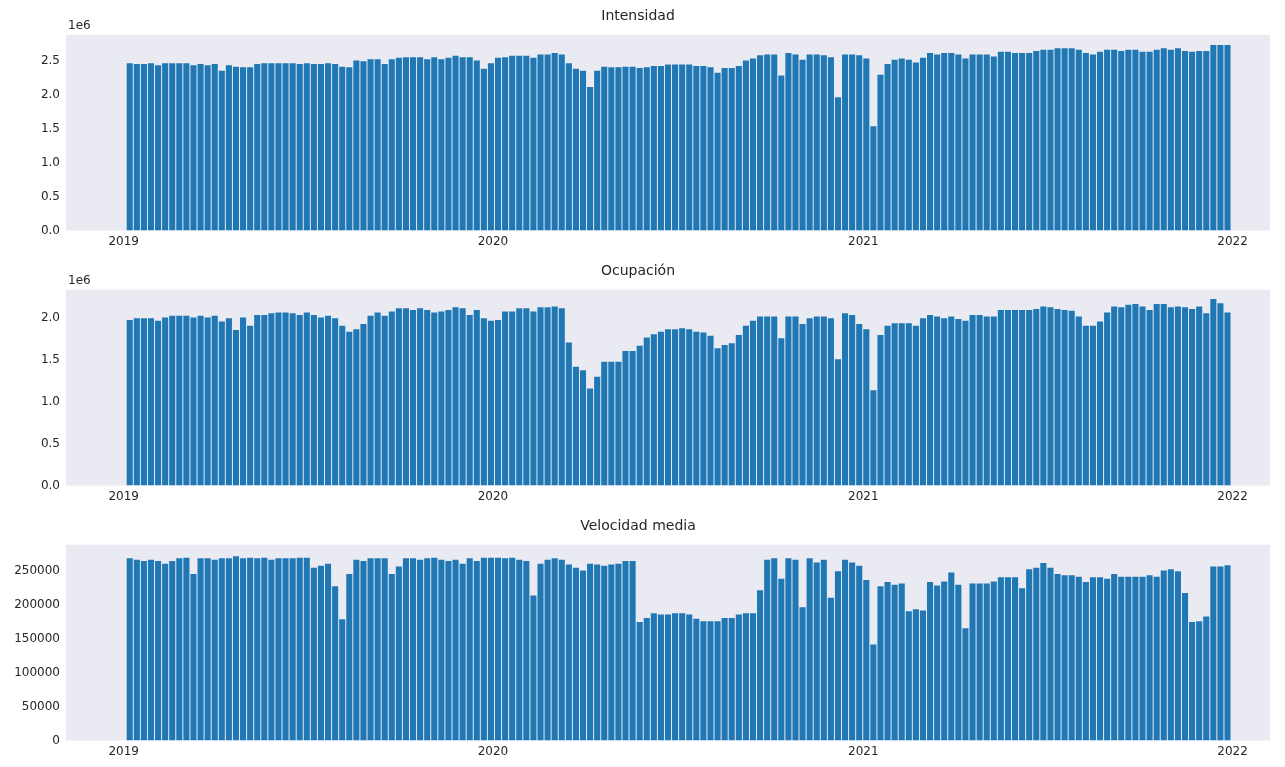  Describe the element at coordinates (37, 570) in the screenshot. I see `y-tick-label: 250000` at that location.